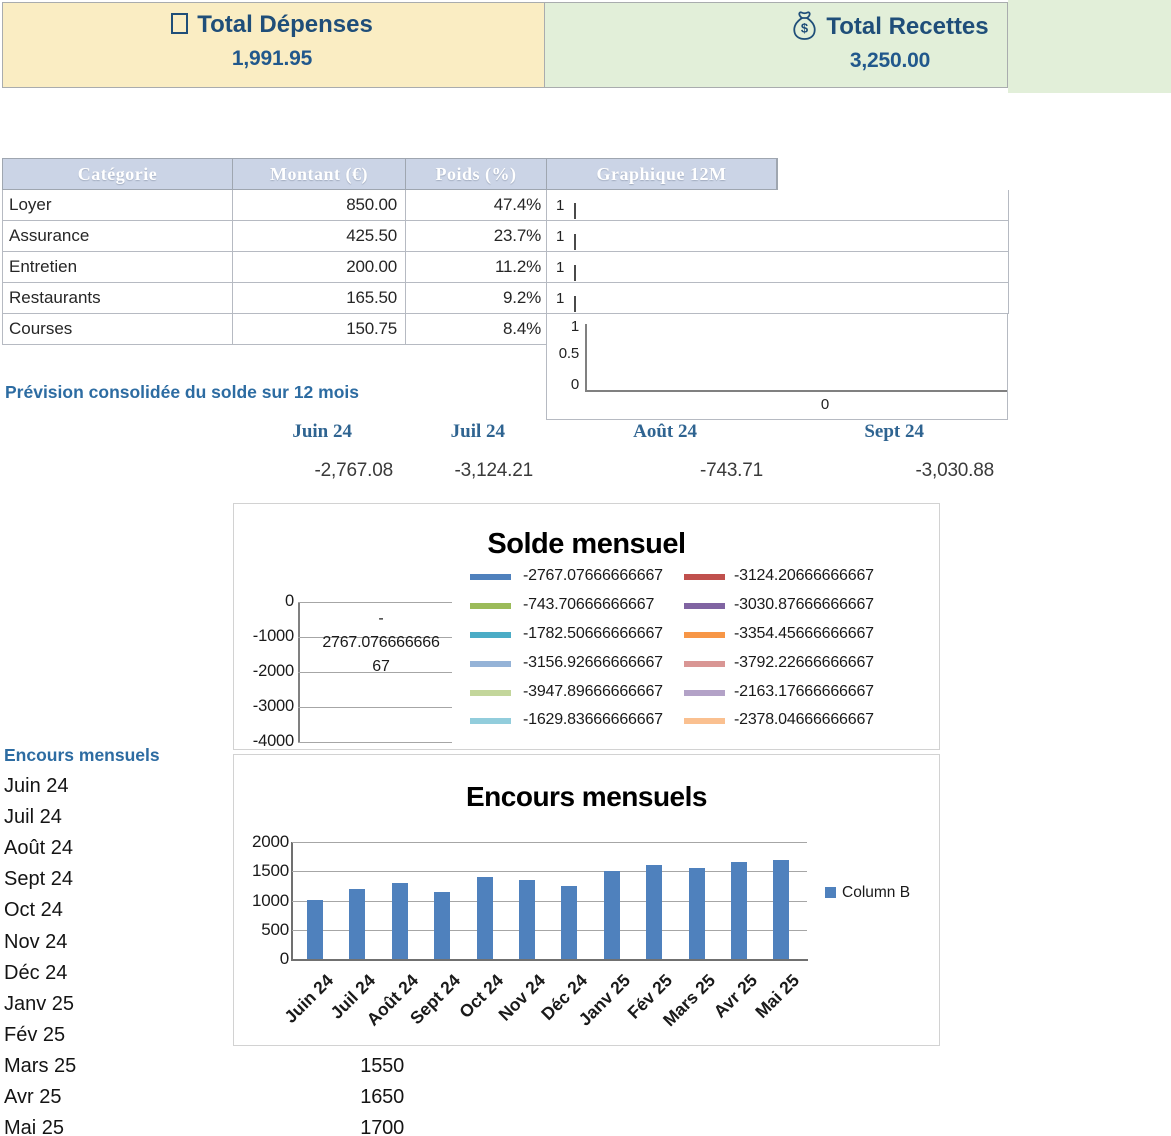 Image resolution: width=1171 pixels, height=1136 pixels. Describe the element at coordinates (319, 236) in the screenshot. I see `cell-montant: 425.50` at that location.